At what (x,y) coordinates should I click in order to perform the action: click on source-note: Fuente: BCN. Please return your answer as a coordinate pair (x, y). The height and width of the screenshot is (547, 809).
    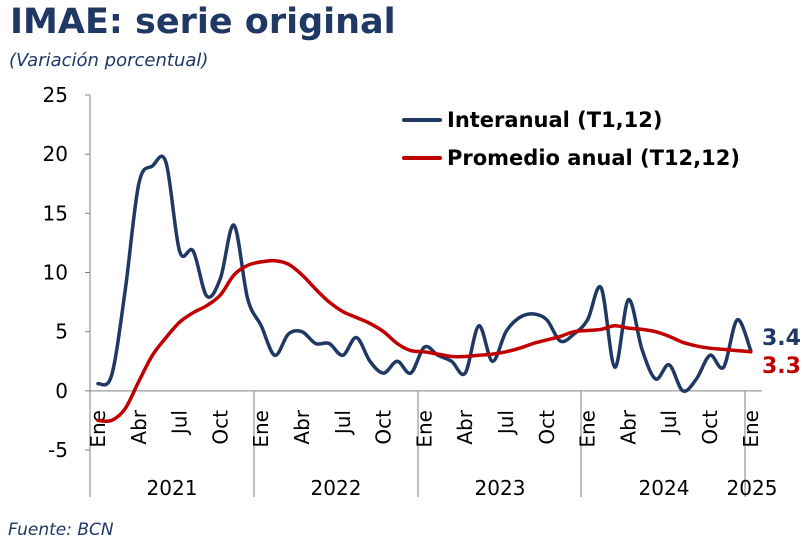
    Looking at the image, I should click on (61, 530).